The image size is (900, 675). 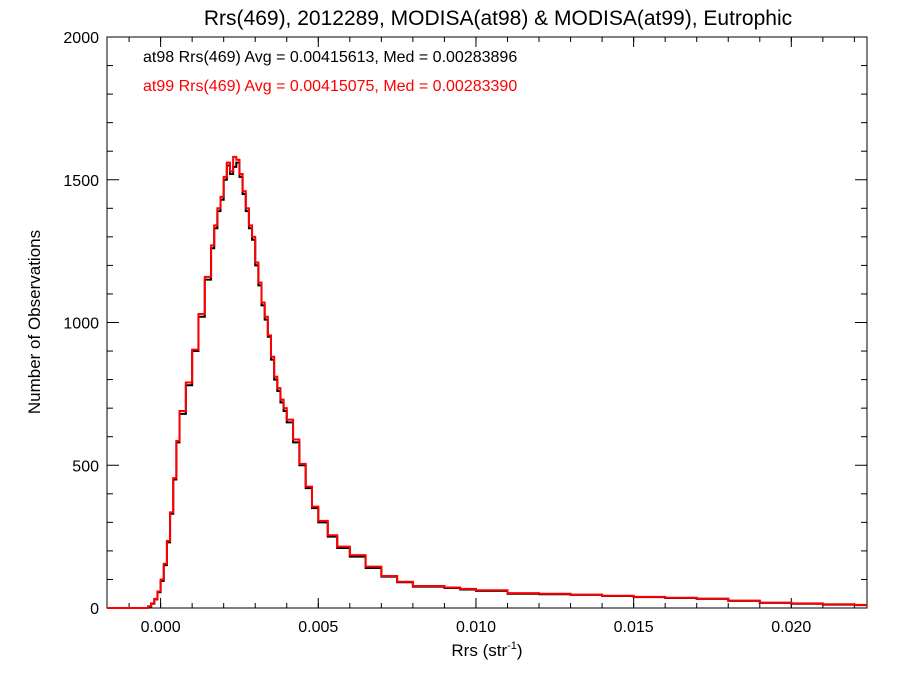 I want to click on x-tick-label: 0.000, so click(x=161, y=627).